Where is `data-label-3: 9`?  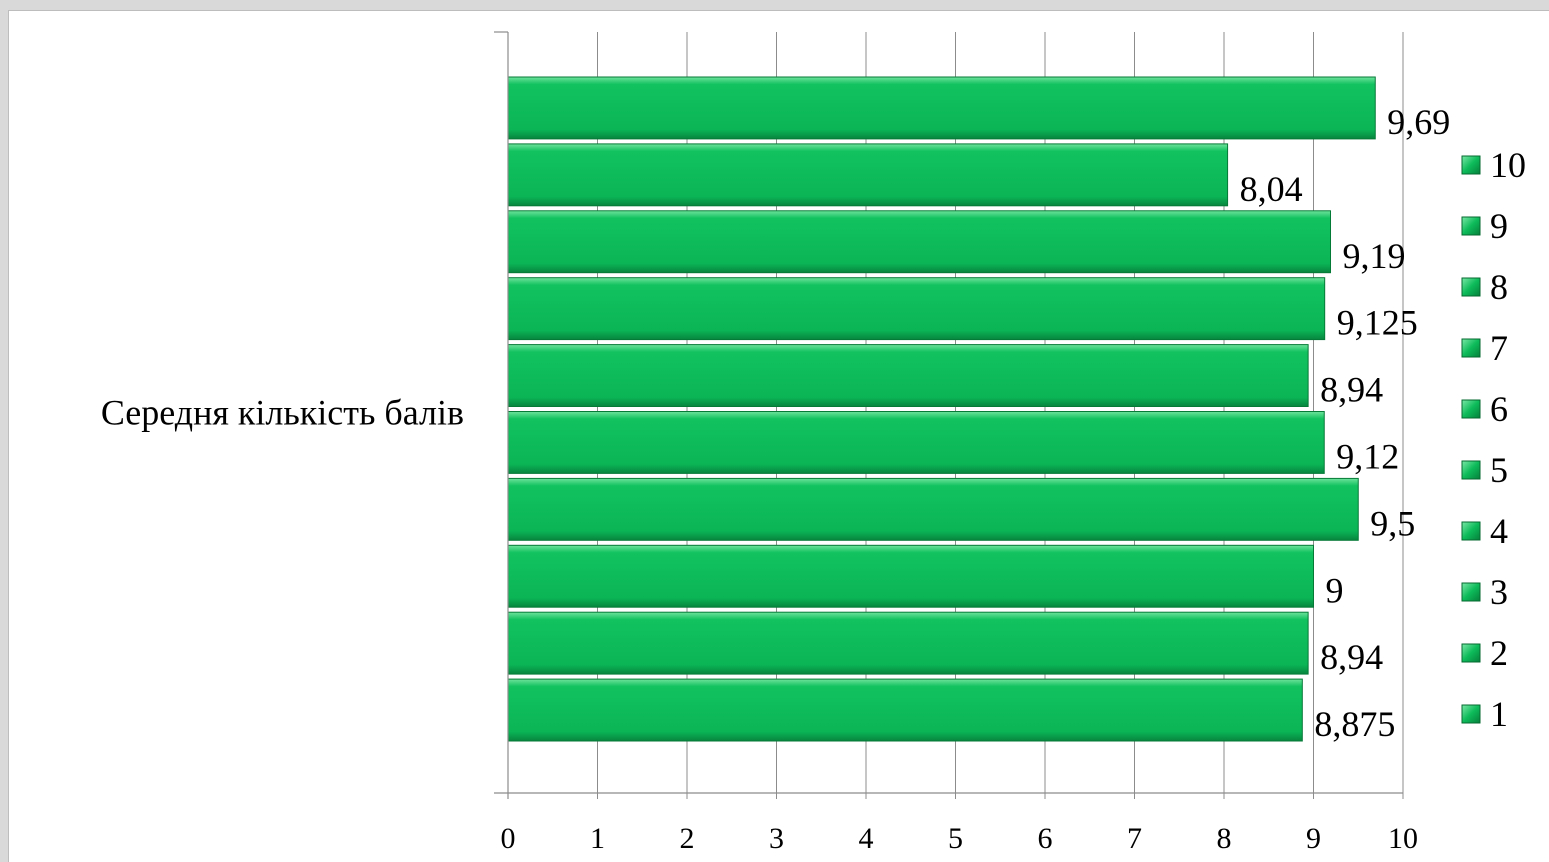
data-label-3: 9 is located at coordinates (1335, 590).